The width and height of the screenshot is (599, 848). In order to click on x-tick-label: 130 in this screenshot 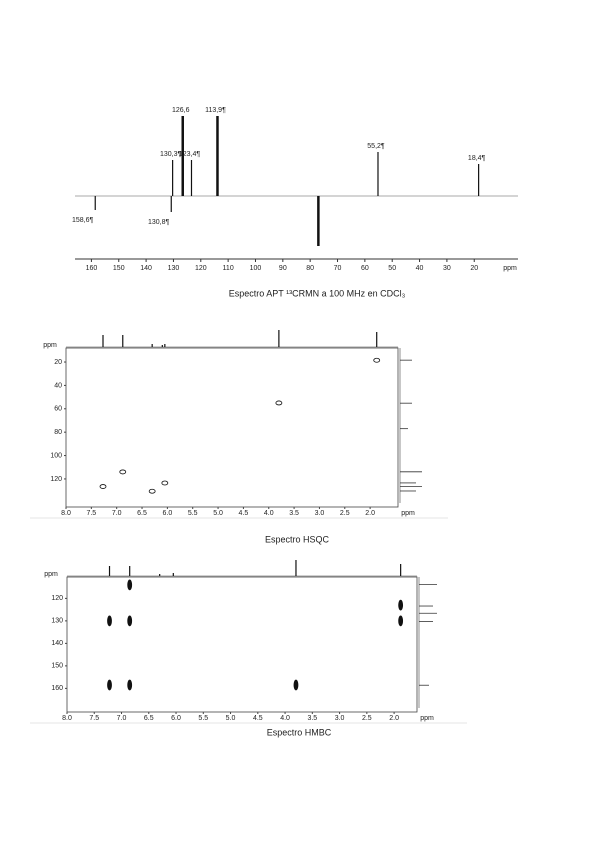, I will do `click(174, 268)`.